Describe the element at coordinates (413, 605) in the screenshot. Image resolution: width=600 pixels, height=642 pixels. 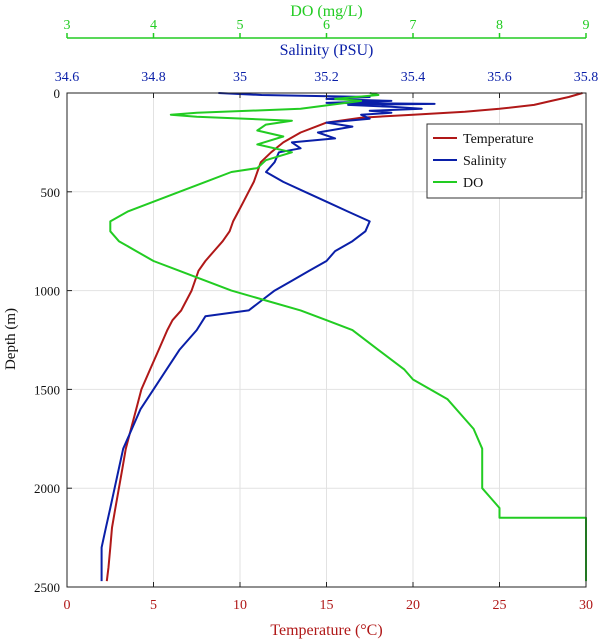
I see `temperature-tick-label: 20` at that location.